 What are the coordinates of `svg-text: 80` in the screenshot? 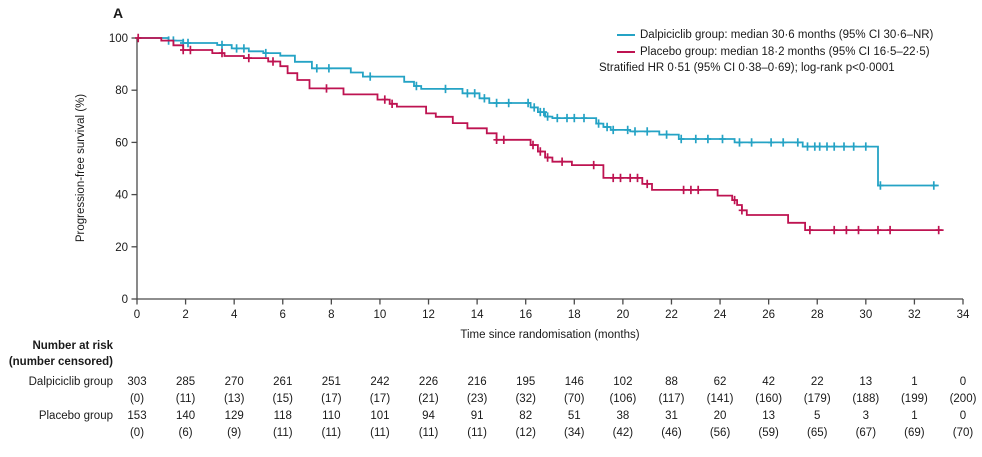 It's located at (121, 91).